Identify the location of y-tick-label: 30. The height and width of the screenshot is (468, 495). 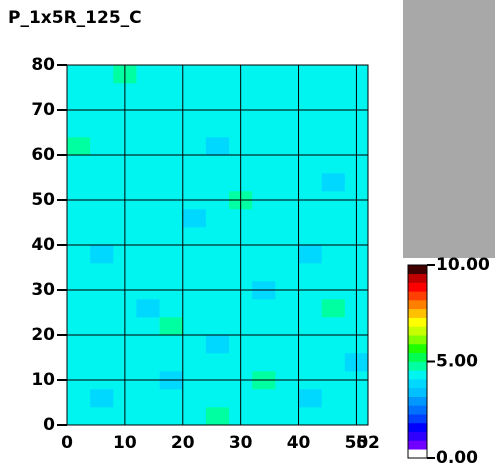
(43, 290).